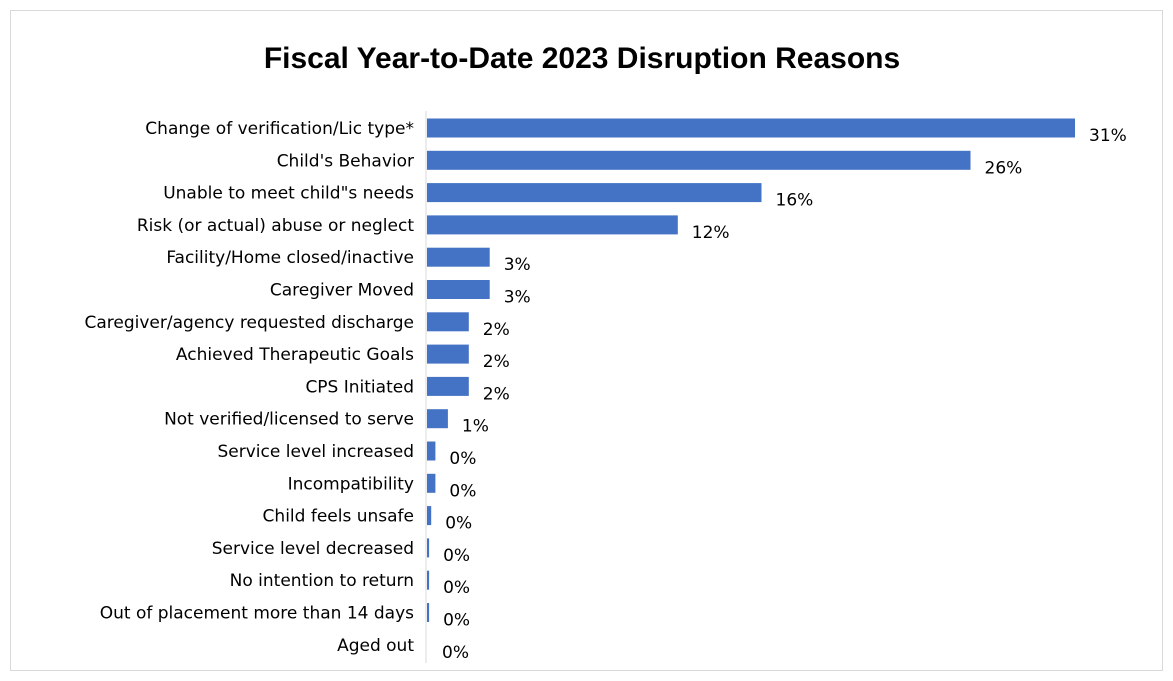 The height and width of the screenshot is (681, 1173). I want to click on category-label: Not verified/licensed to serve, so click(289, 420).